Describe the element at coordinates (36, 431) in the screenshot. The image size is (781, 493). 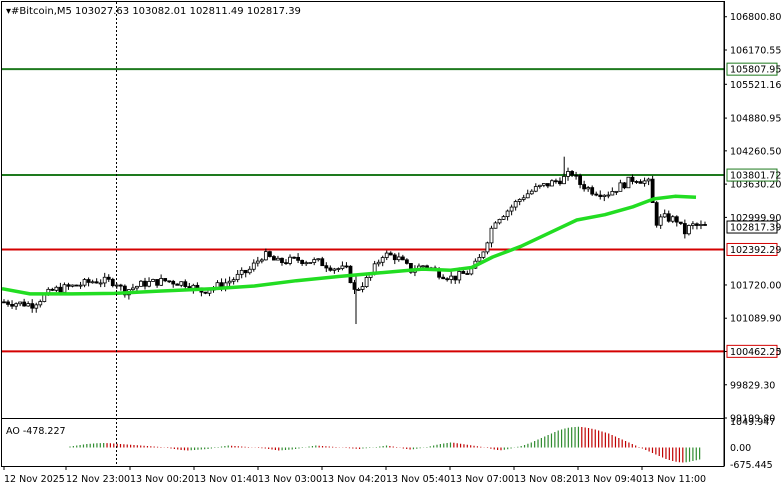
I see `ao-label: AO -478.227` at that location.